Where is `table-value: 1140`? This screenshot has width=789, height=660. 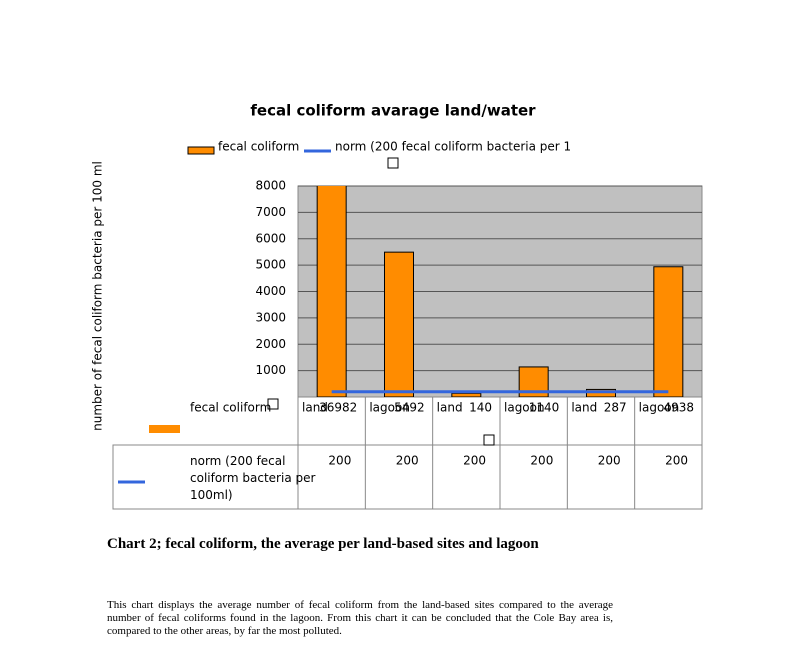
table-value: 1140 is located at coordinates (544, 408).